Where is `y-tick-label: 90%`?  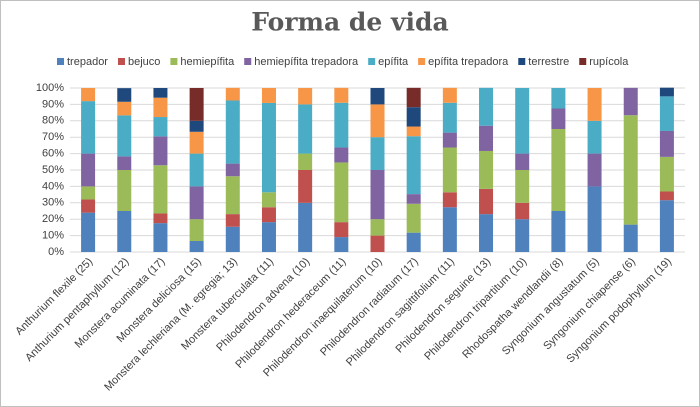
y-tick-label: 90% is located at coordinates (53, 104).